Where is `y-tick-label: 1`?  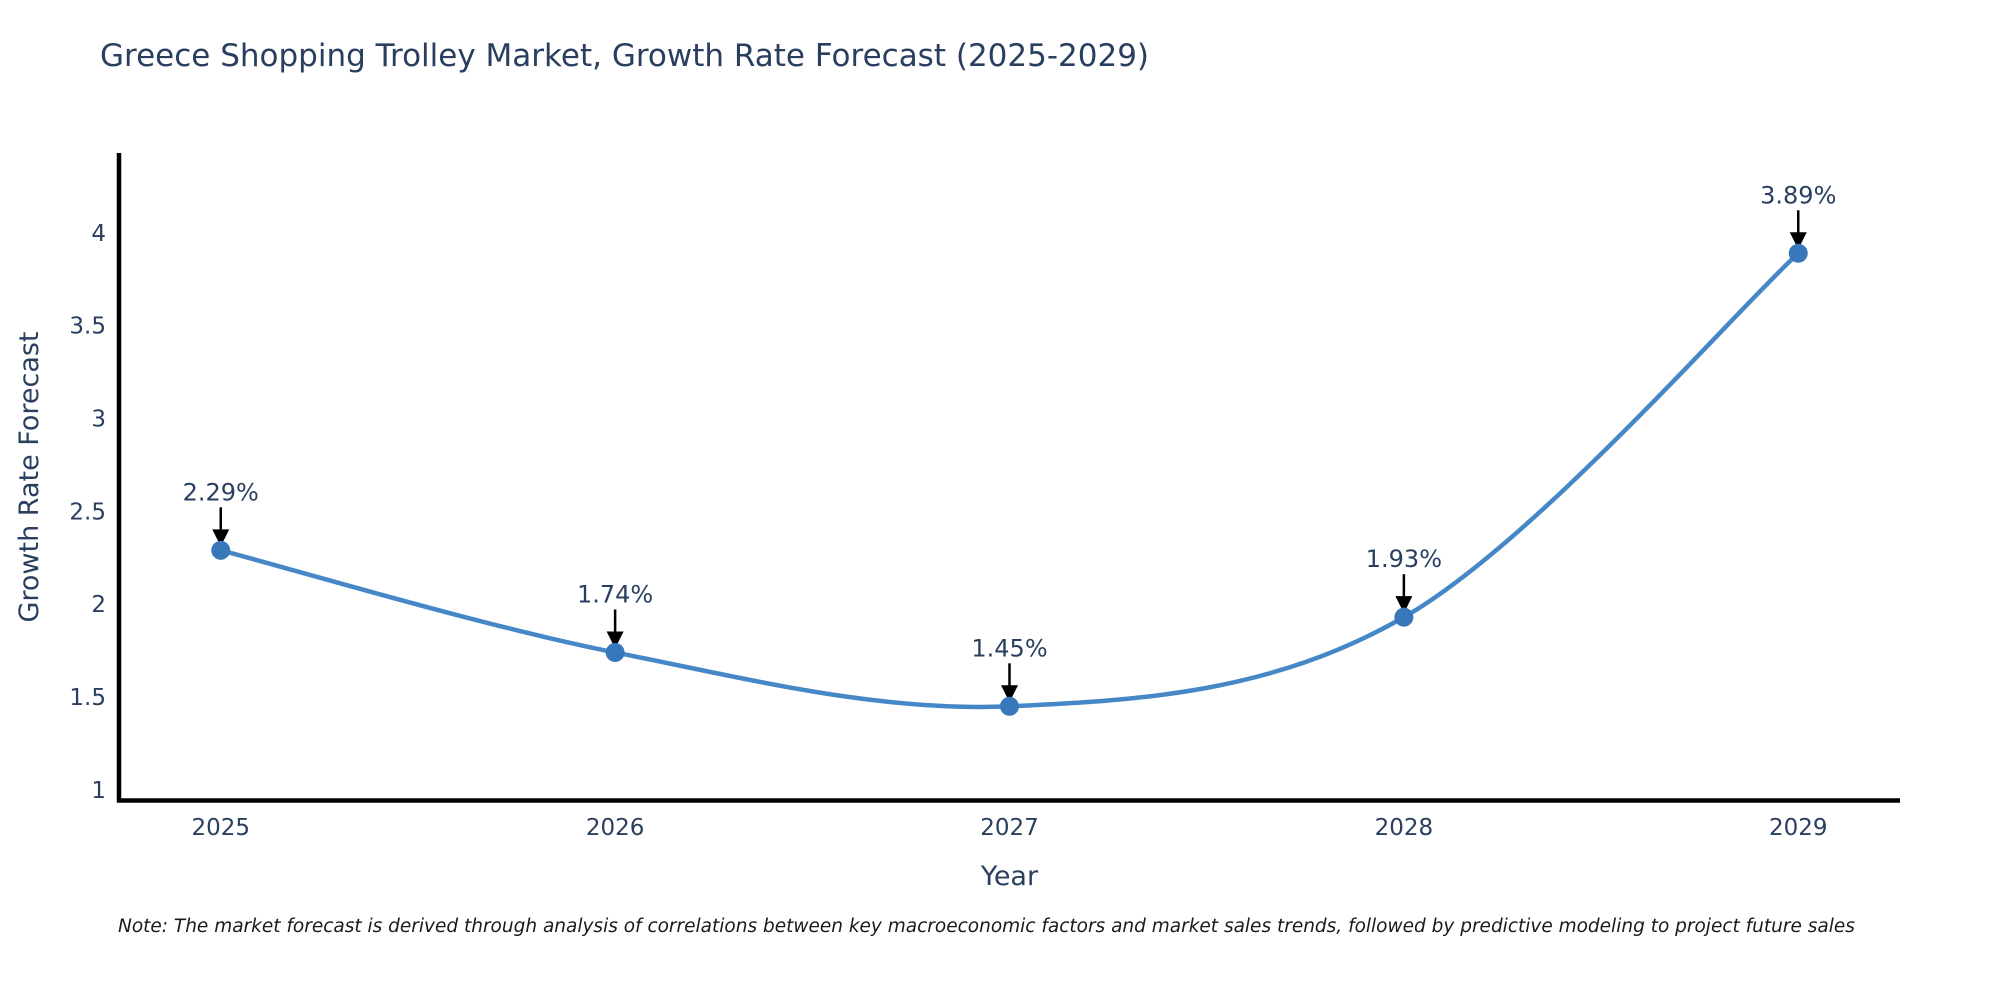 y-tick-label: 1 is located at coordinates (98, 791).